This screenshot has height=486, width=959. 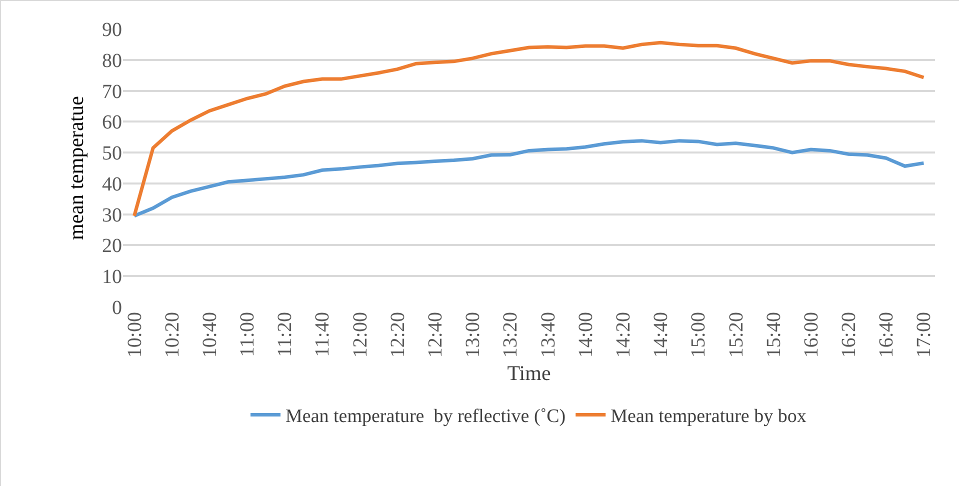 What do you see at coordinates (247, 334) in the screenshot?
I see `x-tick-label: 11:00` at bounding box center [247, 334].